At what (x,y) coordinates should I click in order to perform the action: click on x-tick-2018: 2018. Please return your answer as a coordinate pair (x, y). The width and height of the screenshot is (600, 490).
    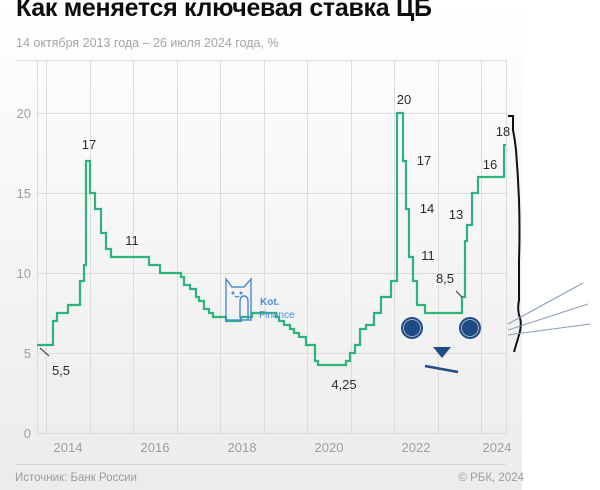
    Looking at the image, I should click on (242, 447).